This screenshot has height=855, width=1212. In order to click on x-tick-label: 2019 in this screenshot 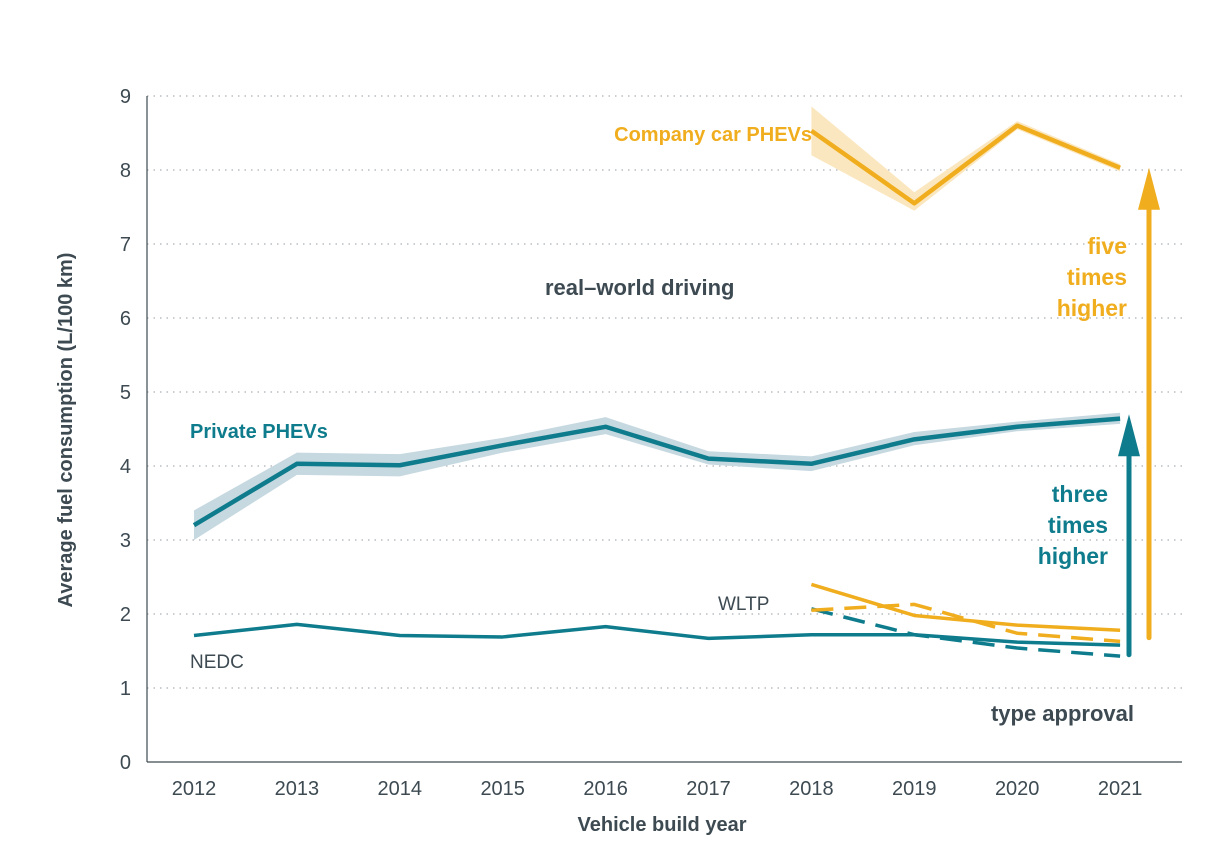, I will do `click(914, 789)`.